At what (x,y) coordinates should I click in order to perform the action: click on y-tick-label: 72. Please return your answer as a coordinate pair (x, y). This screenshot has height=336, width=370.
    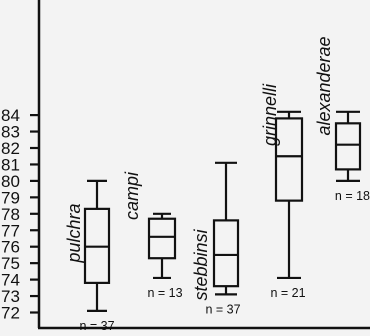
    Looking at the image, I should click on (10, 313).